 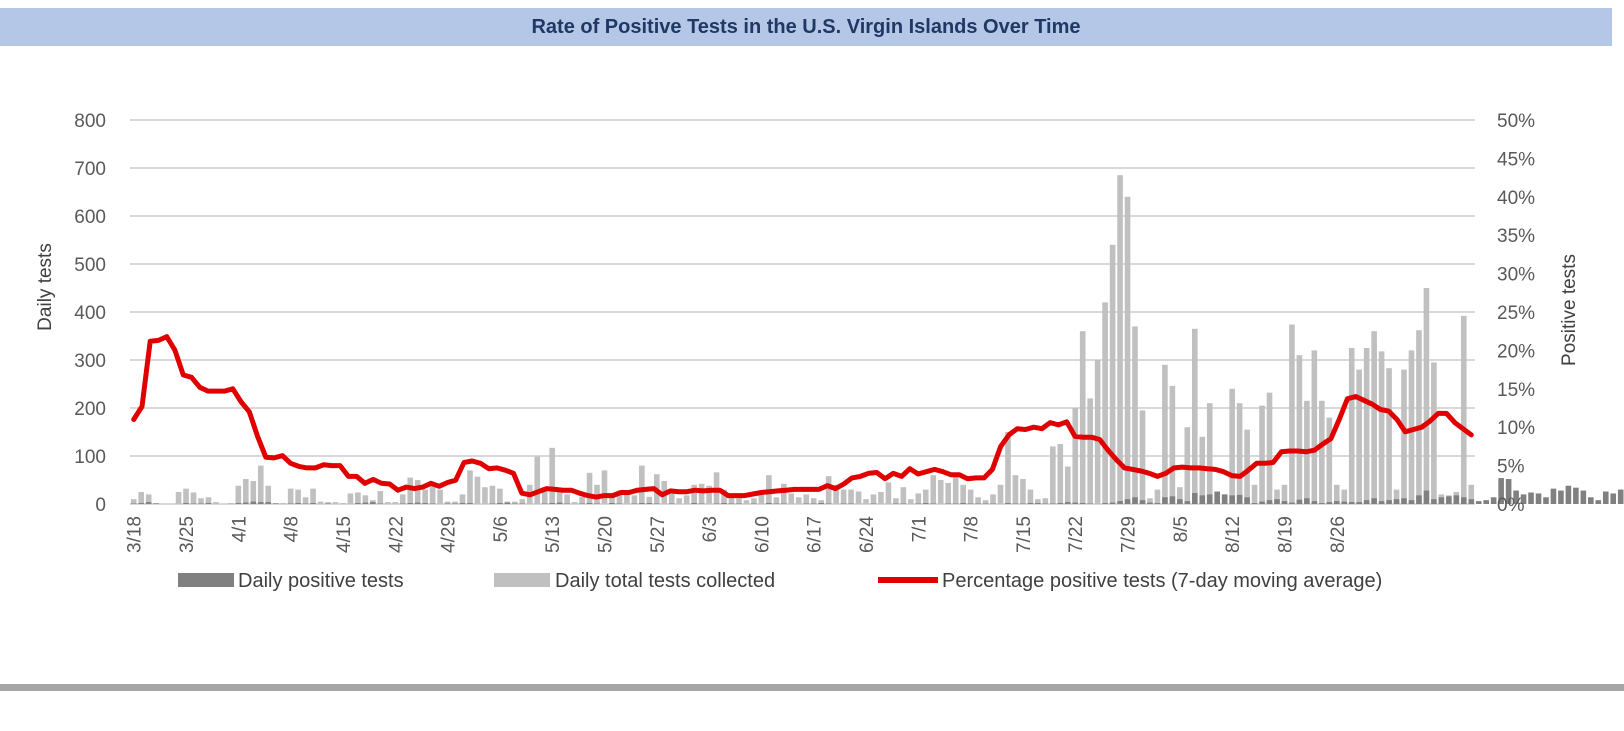 What do you see at coordinates (1516, 275) in the screenshot?
I see `y2-tick-label: 30%` at bounding box center [1516, 275].